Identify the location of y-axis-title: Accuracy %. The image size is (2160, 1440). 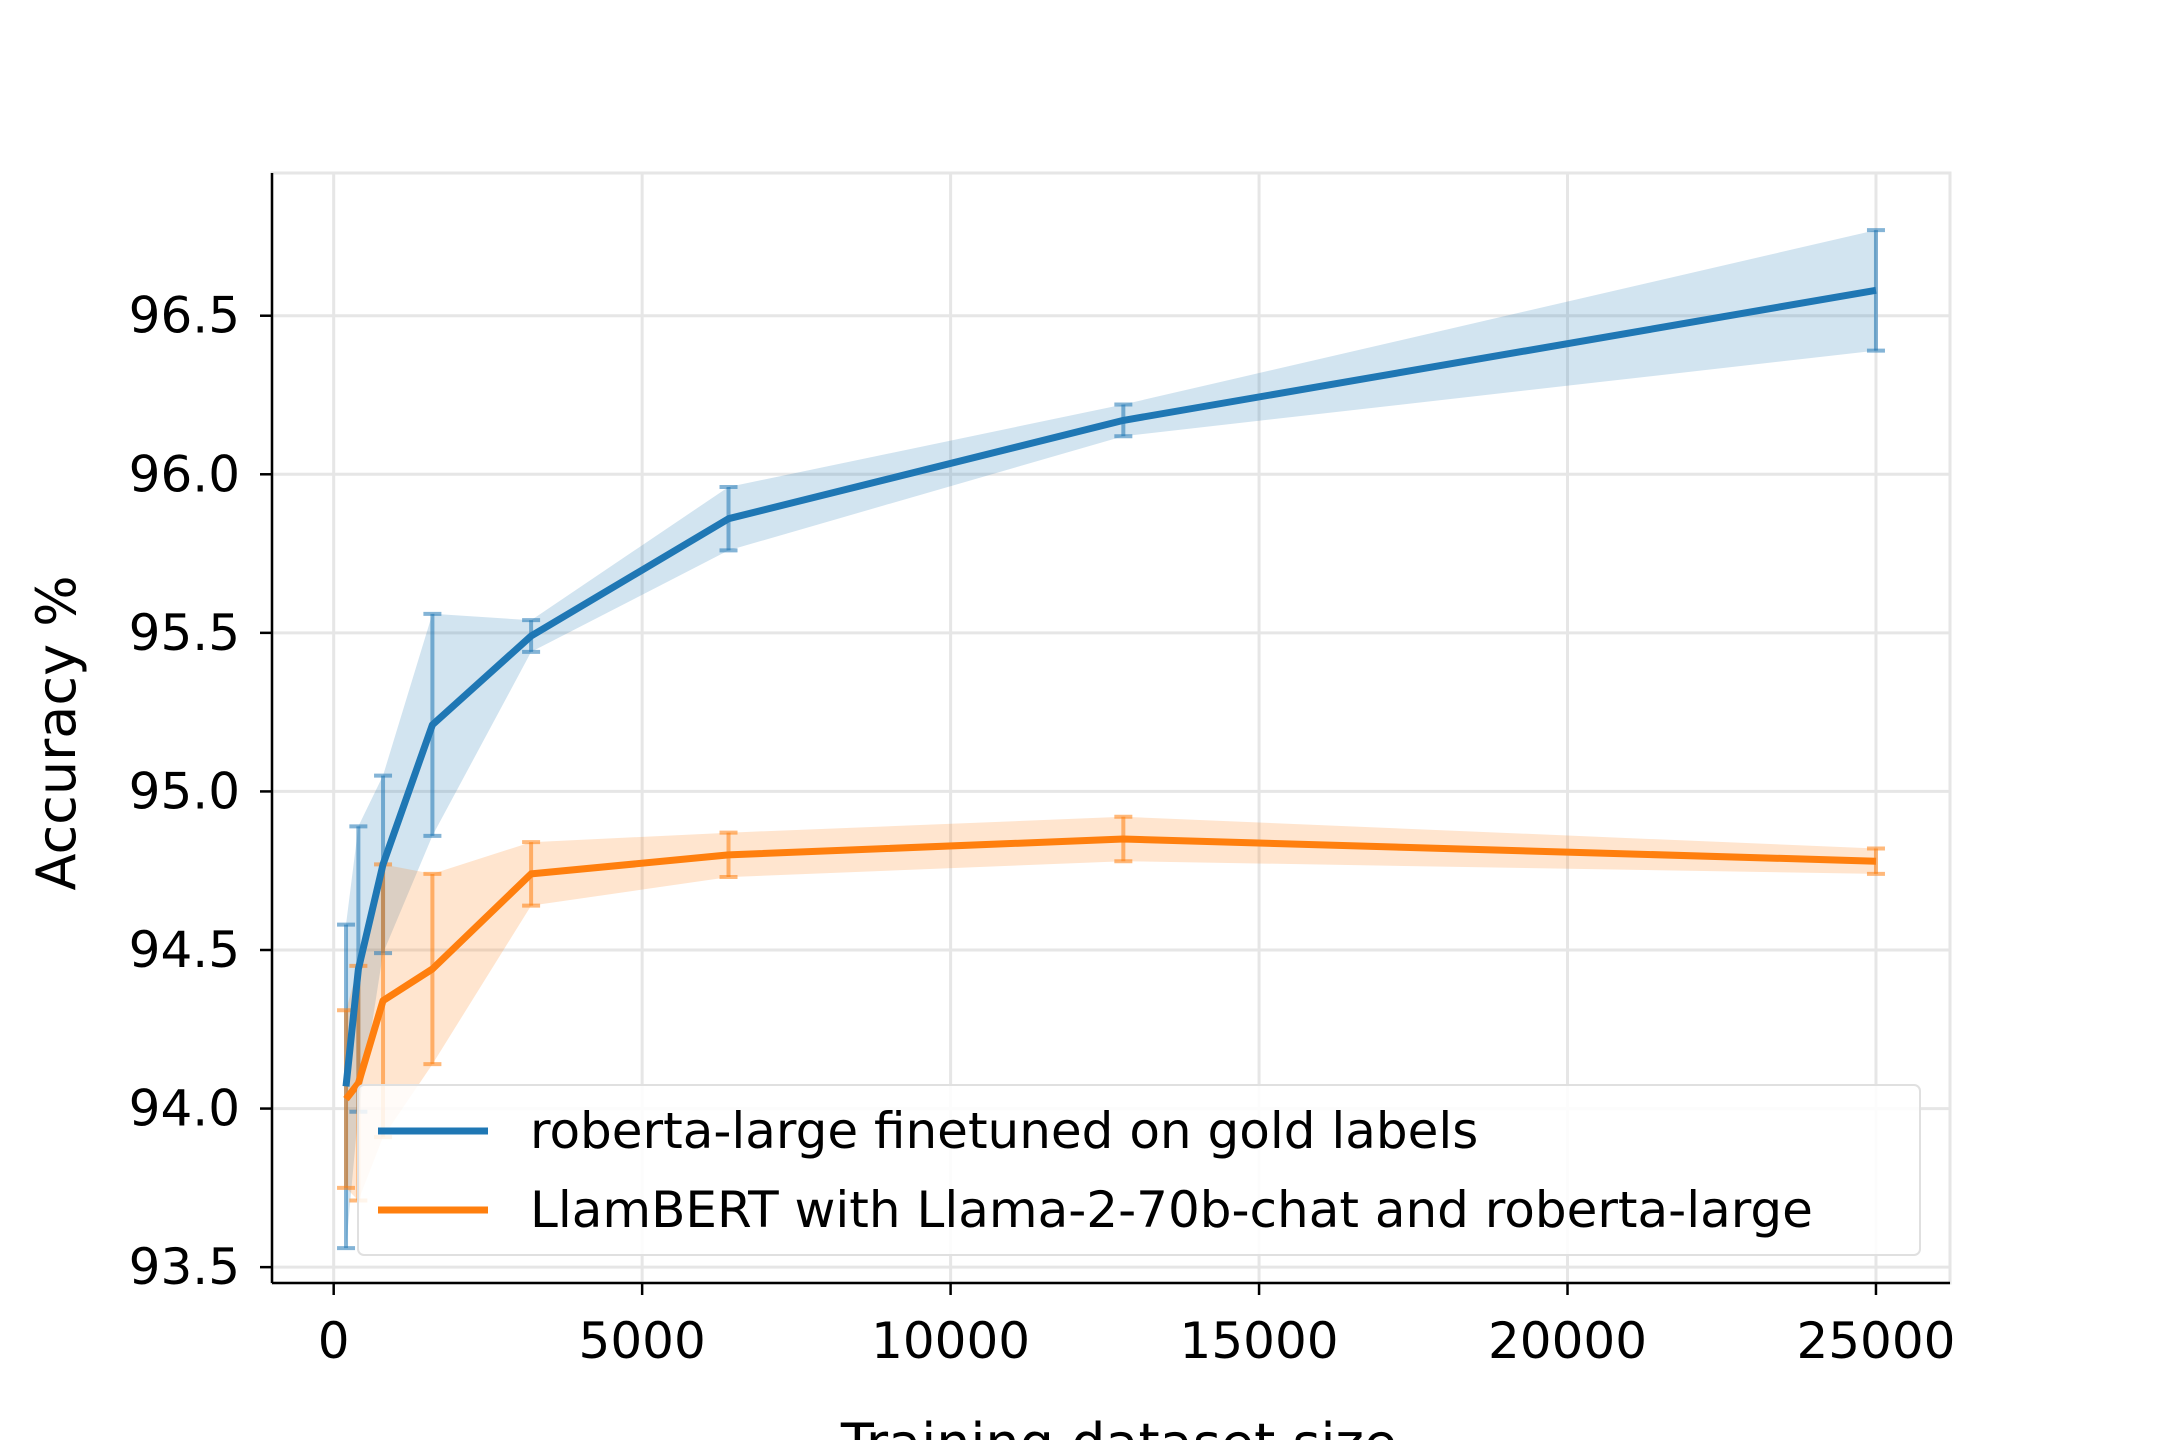
(56, 732).